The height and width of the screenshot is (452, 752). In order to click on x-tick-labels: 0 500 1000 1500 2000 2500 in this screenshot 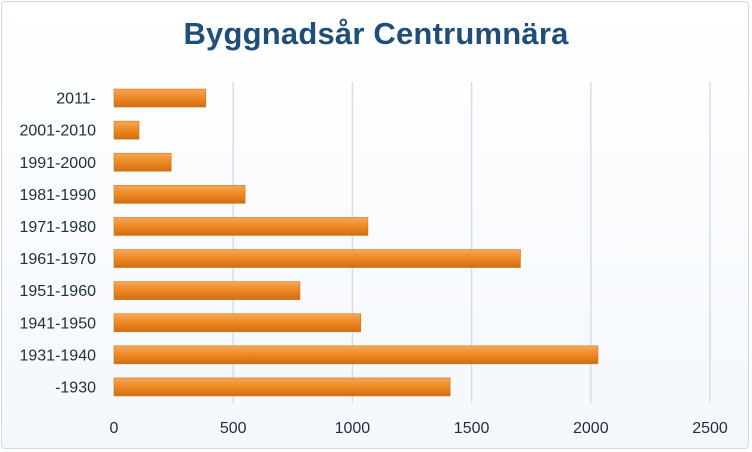, I will do `click(419, 428)`.